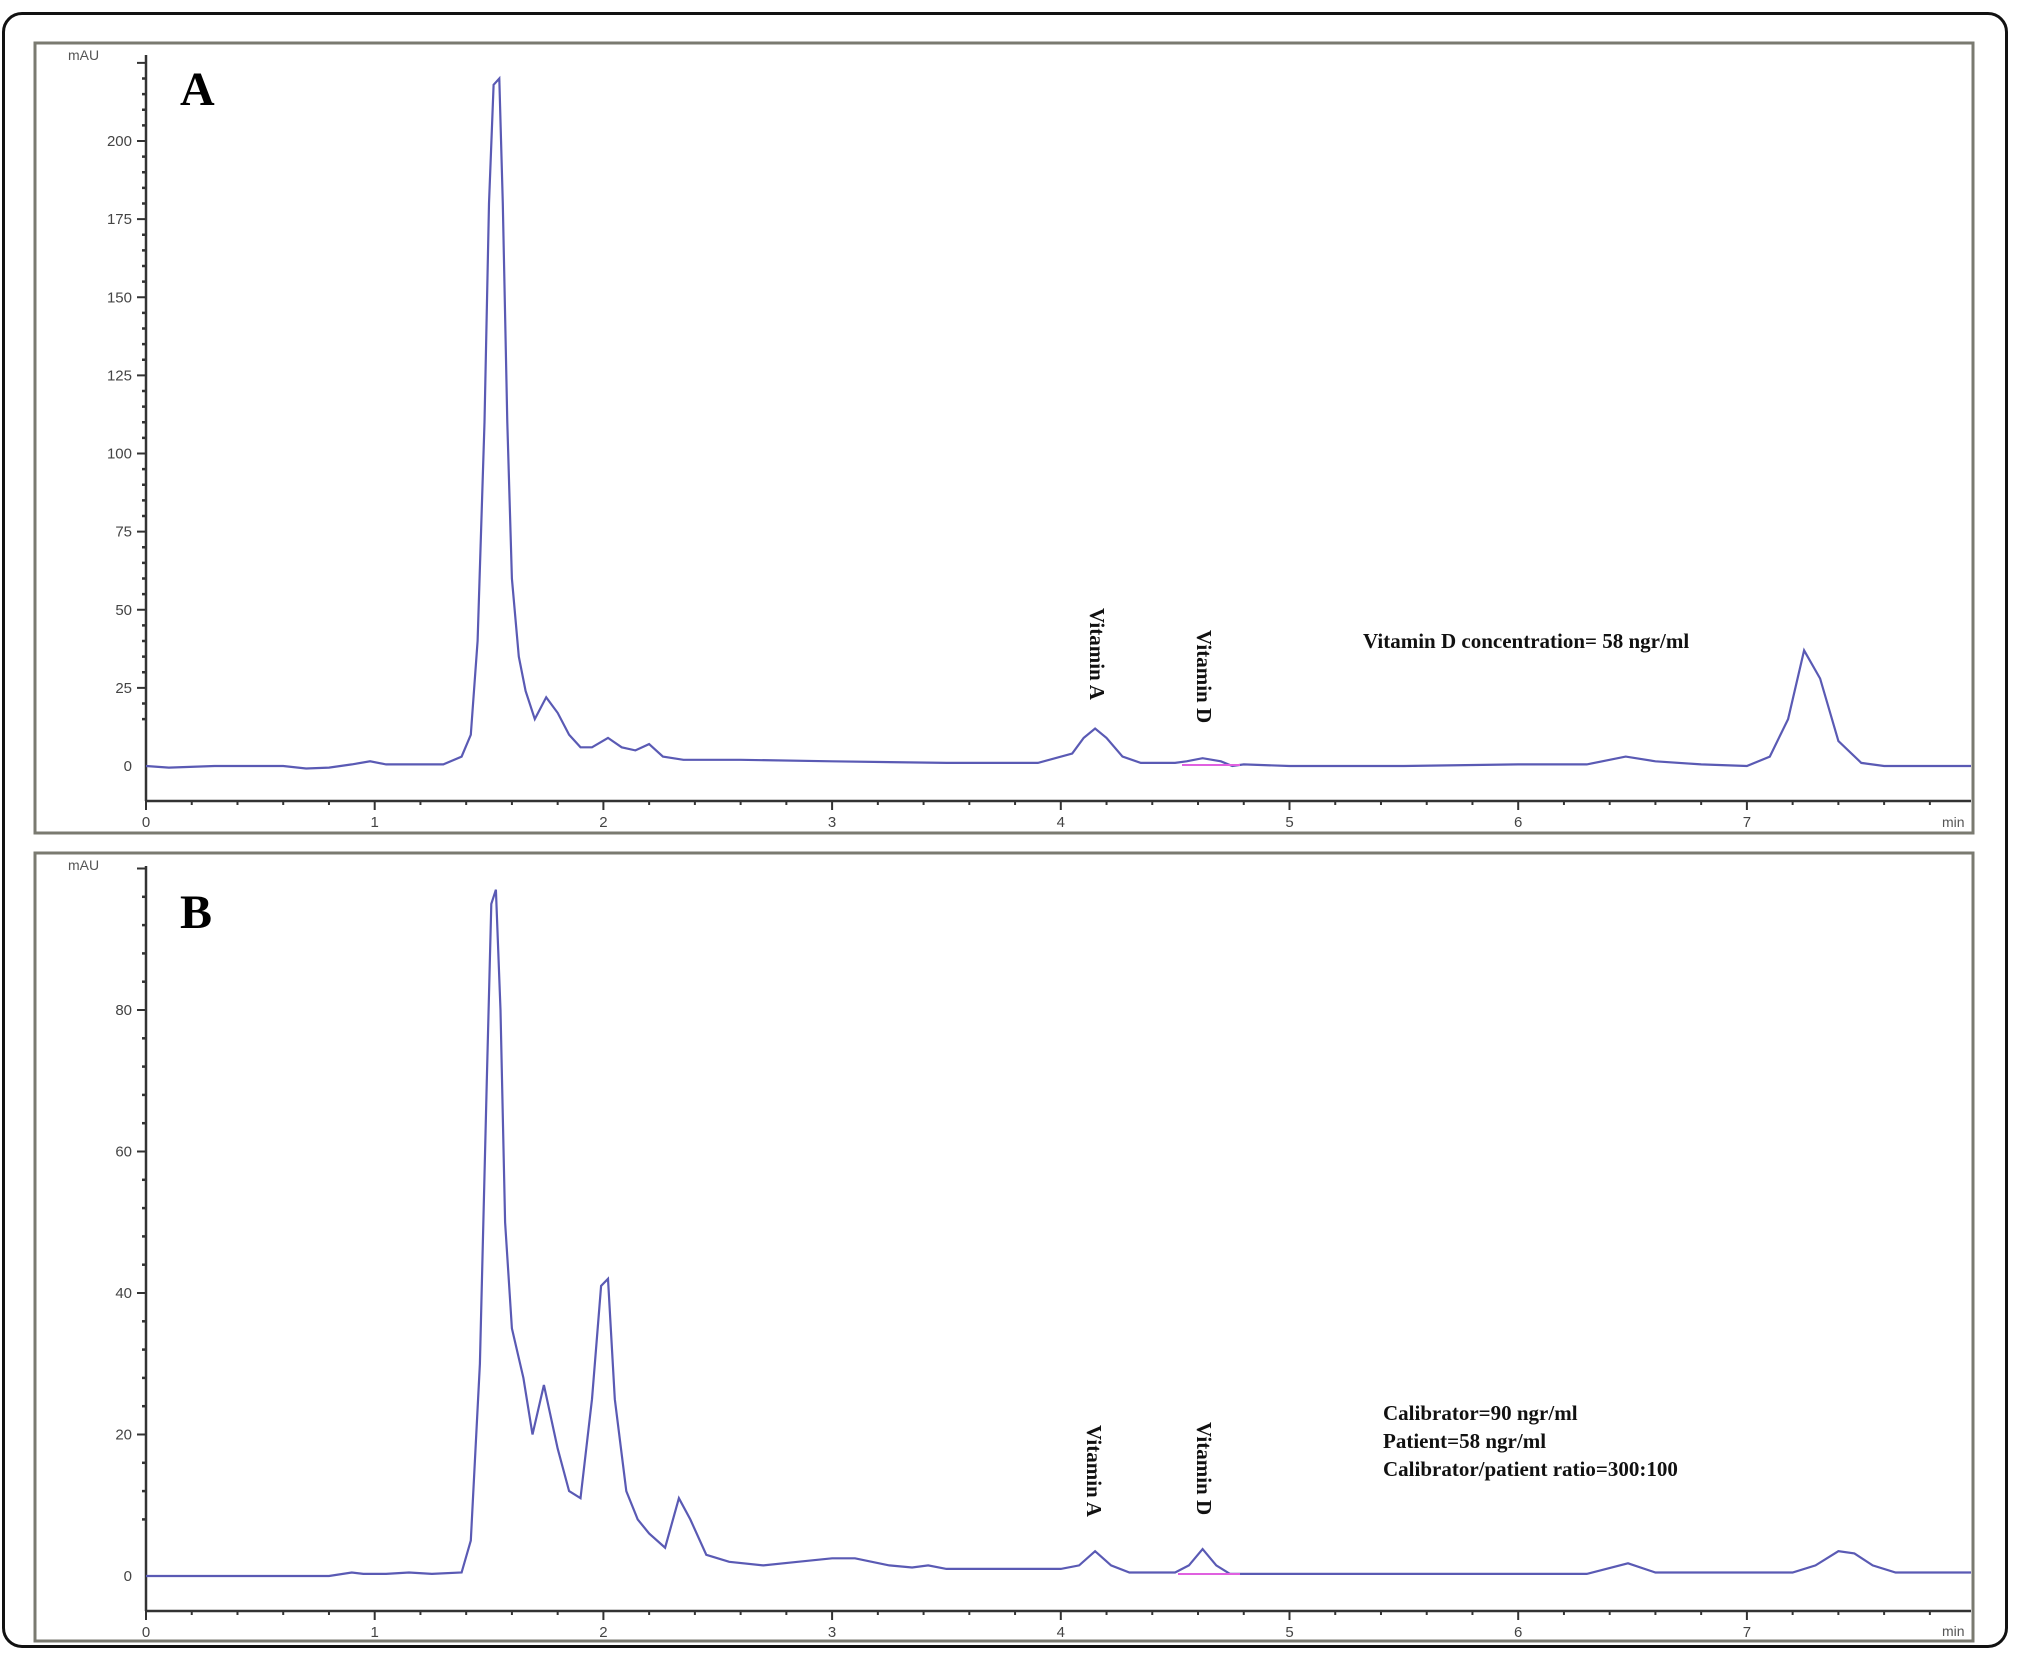  Describe the element at coordinates (1480, 1413) in the screenshot. I see `annotation-line: Calibrator=90 ngr/ml` at that location.